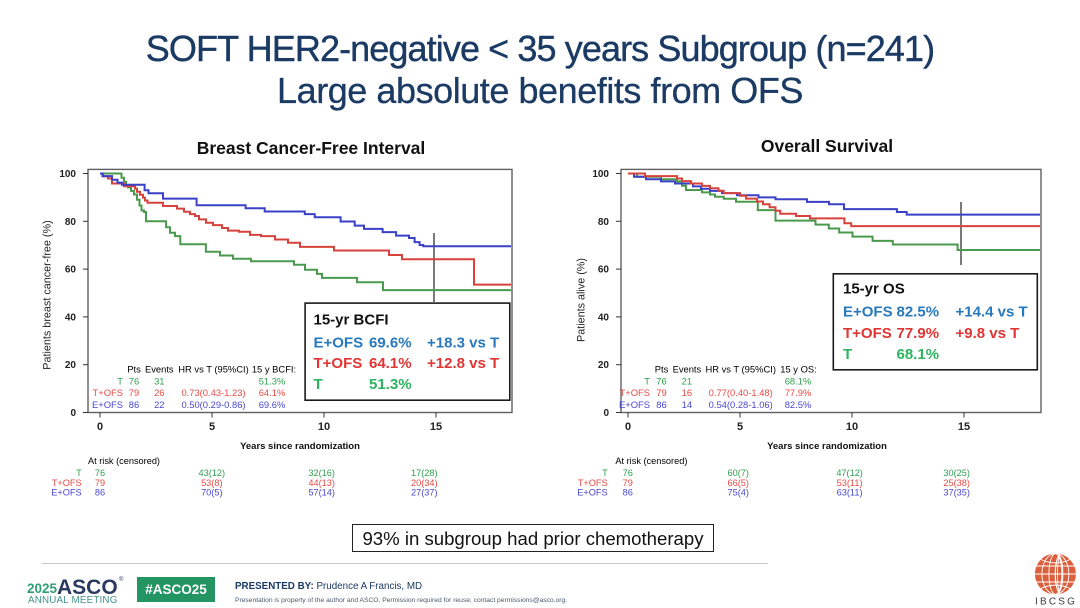 The height and width of the screenshot is (608, 1080). What do you see at coordinates (956, 473) in the screenshot?
I see `svg-text: 30(25)` at bounding box center [956, 473].